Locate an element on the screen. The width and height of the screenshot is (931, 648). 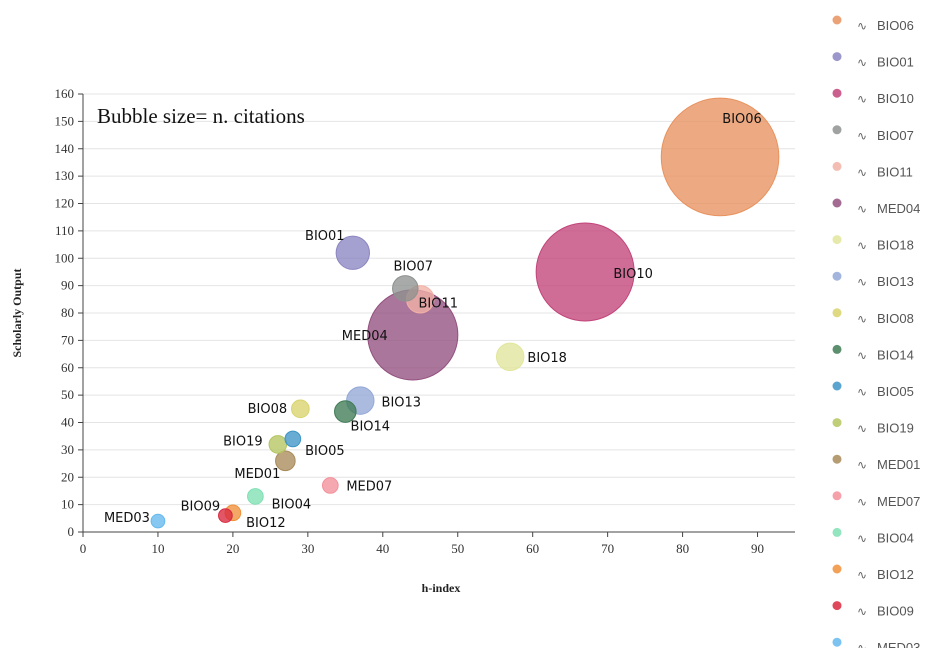
y-tick-label: 110 is located at coordinates (64, 230).